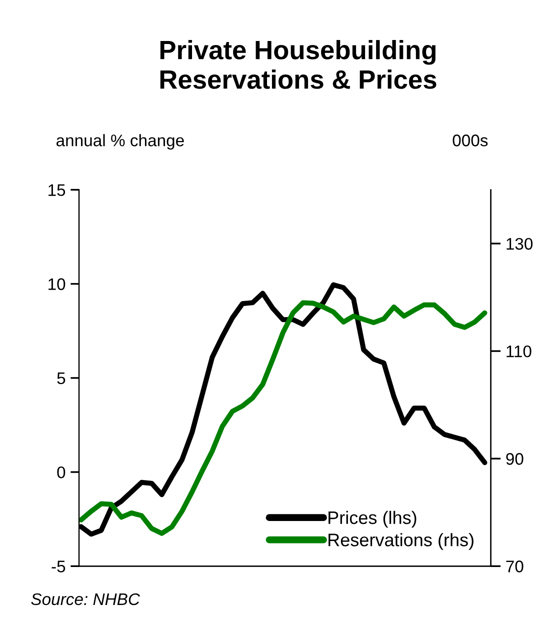 The image size is (558, 639). I want to click on y2-tick-label: 130, so click(519, 244).